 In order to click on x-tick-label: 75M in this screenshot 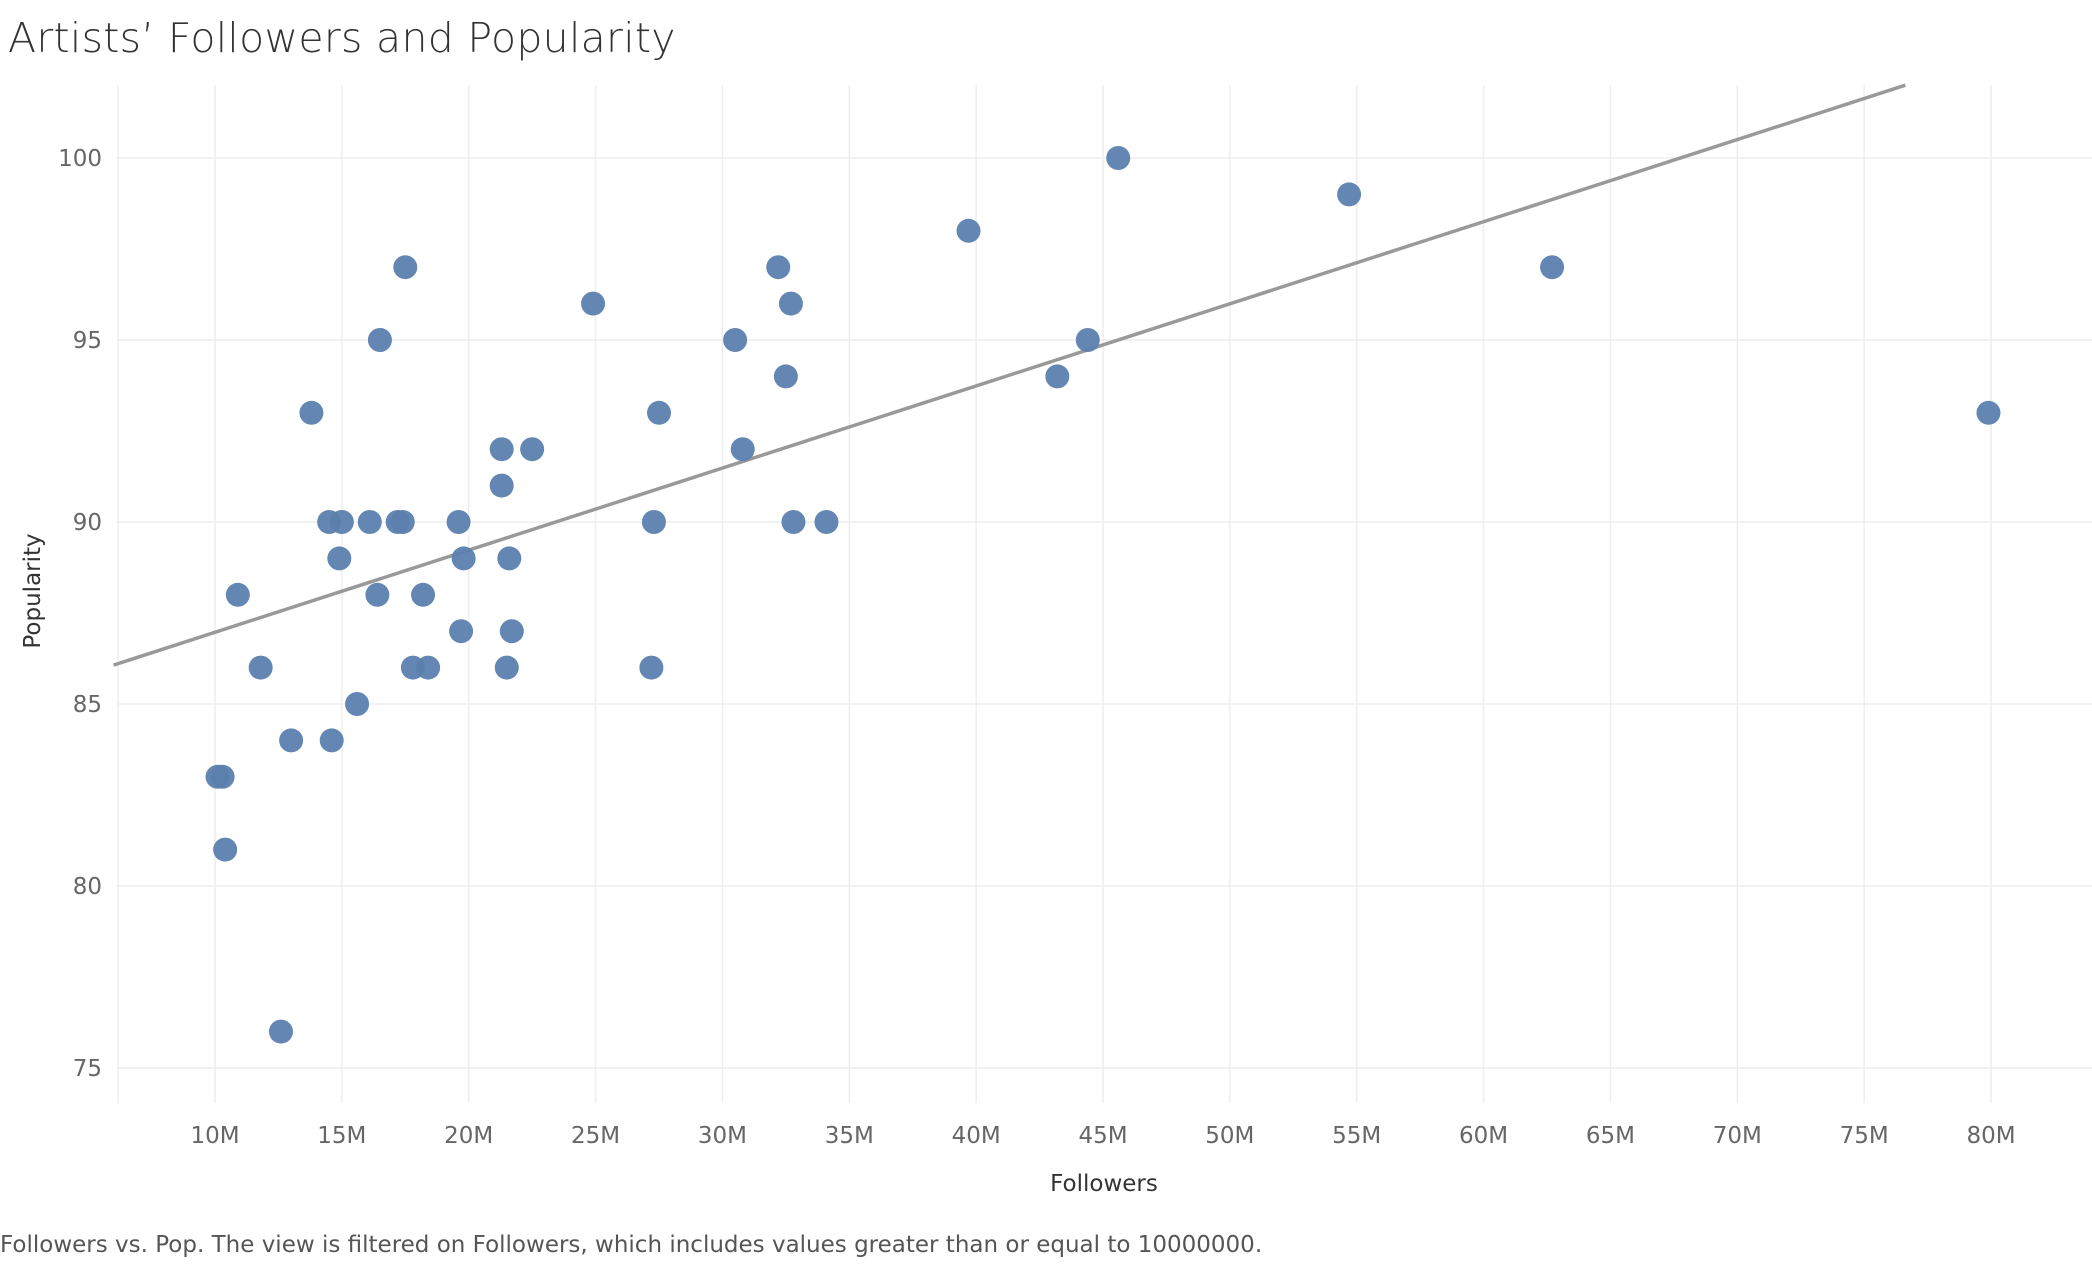, I will do `click(1864, 1136)`.